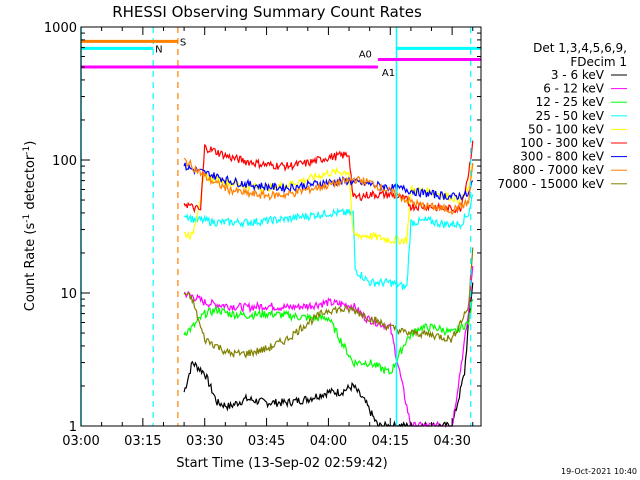 This screenshot has height=480, width=640. I want to click on y-tick-label: 100, so click(64, 161).